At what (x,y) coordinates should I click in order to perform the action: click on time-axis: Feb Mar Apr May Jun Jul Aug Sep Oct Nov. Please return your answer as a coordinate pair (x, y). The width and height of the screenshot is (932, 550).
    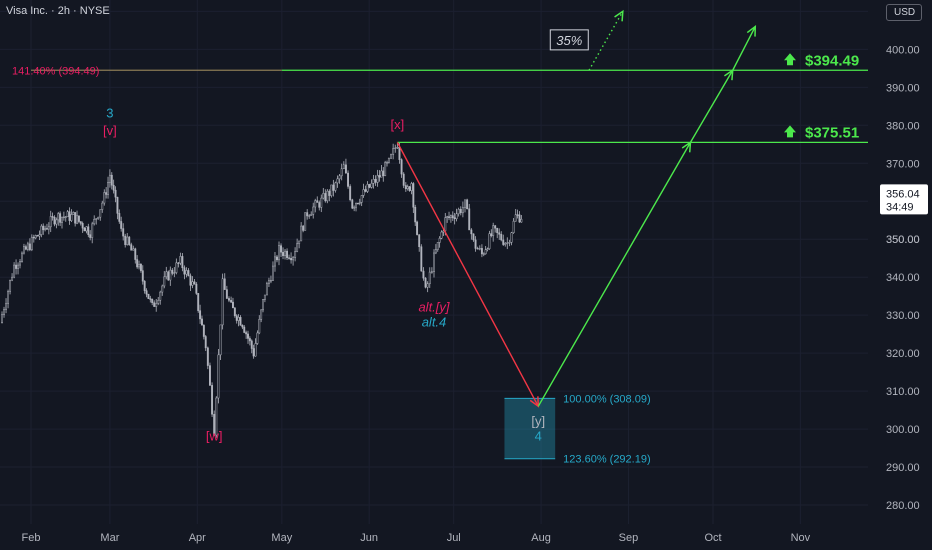
    Looking at the image, I should click on (466, 537).